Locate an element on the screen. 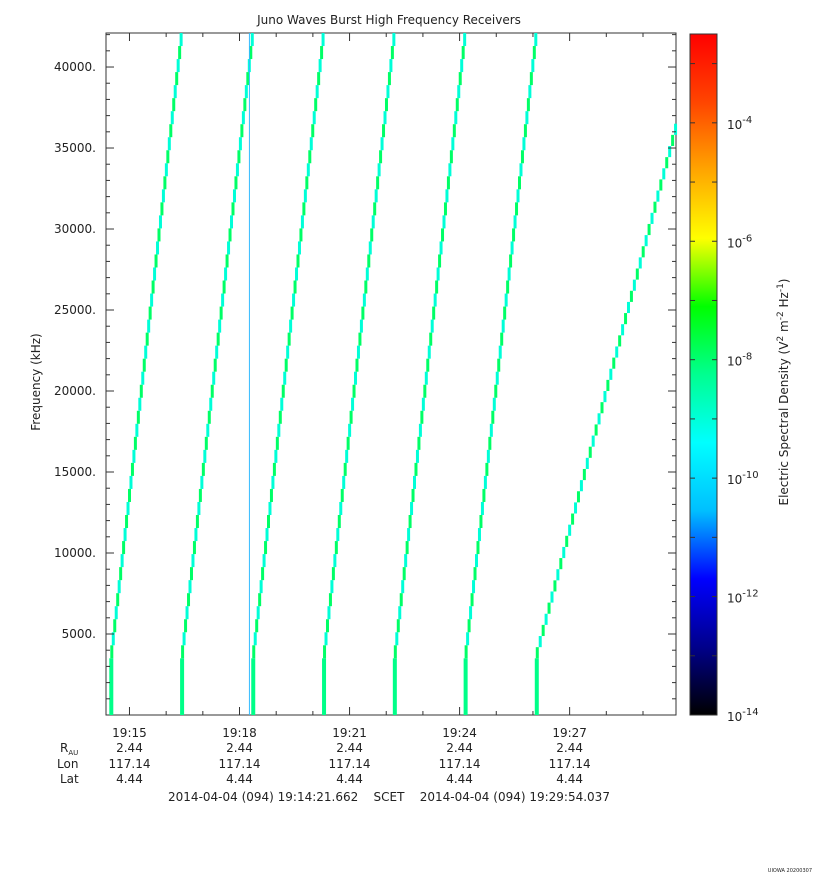  colorbar-tick-exponent: -4 is located at coordinates (747, 120).